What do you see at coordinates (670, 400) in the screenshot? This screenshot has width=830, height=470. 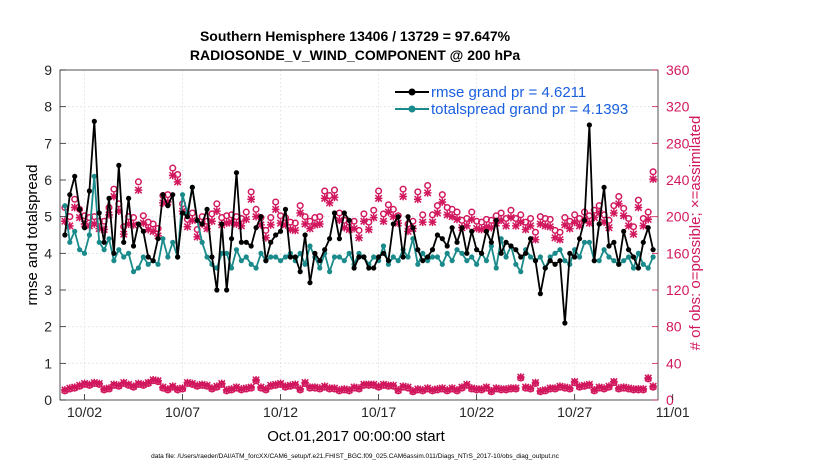 I see `y2-tick-label: 0` at bounding box center [670, 400].